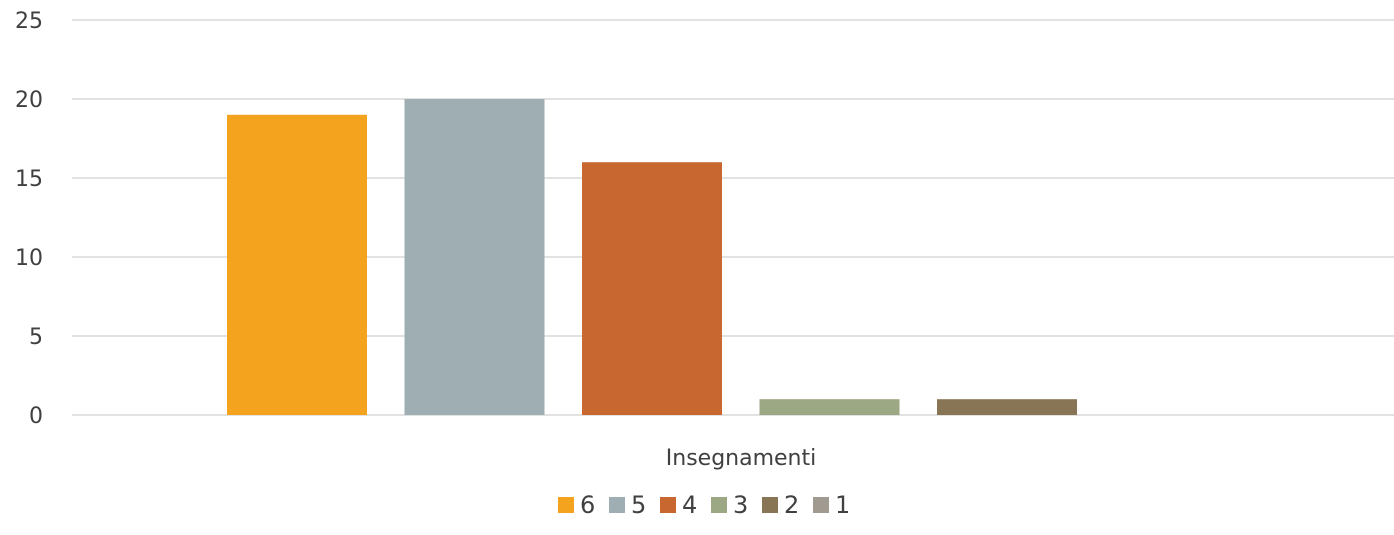 This screenshot has width=1394, height=535. What do you see at coordinates (36, 337) in the screenshot?
I see `y-tick-label: 5` at bounding box center [36, 337].